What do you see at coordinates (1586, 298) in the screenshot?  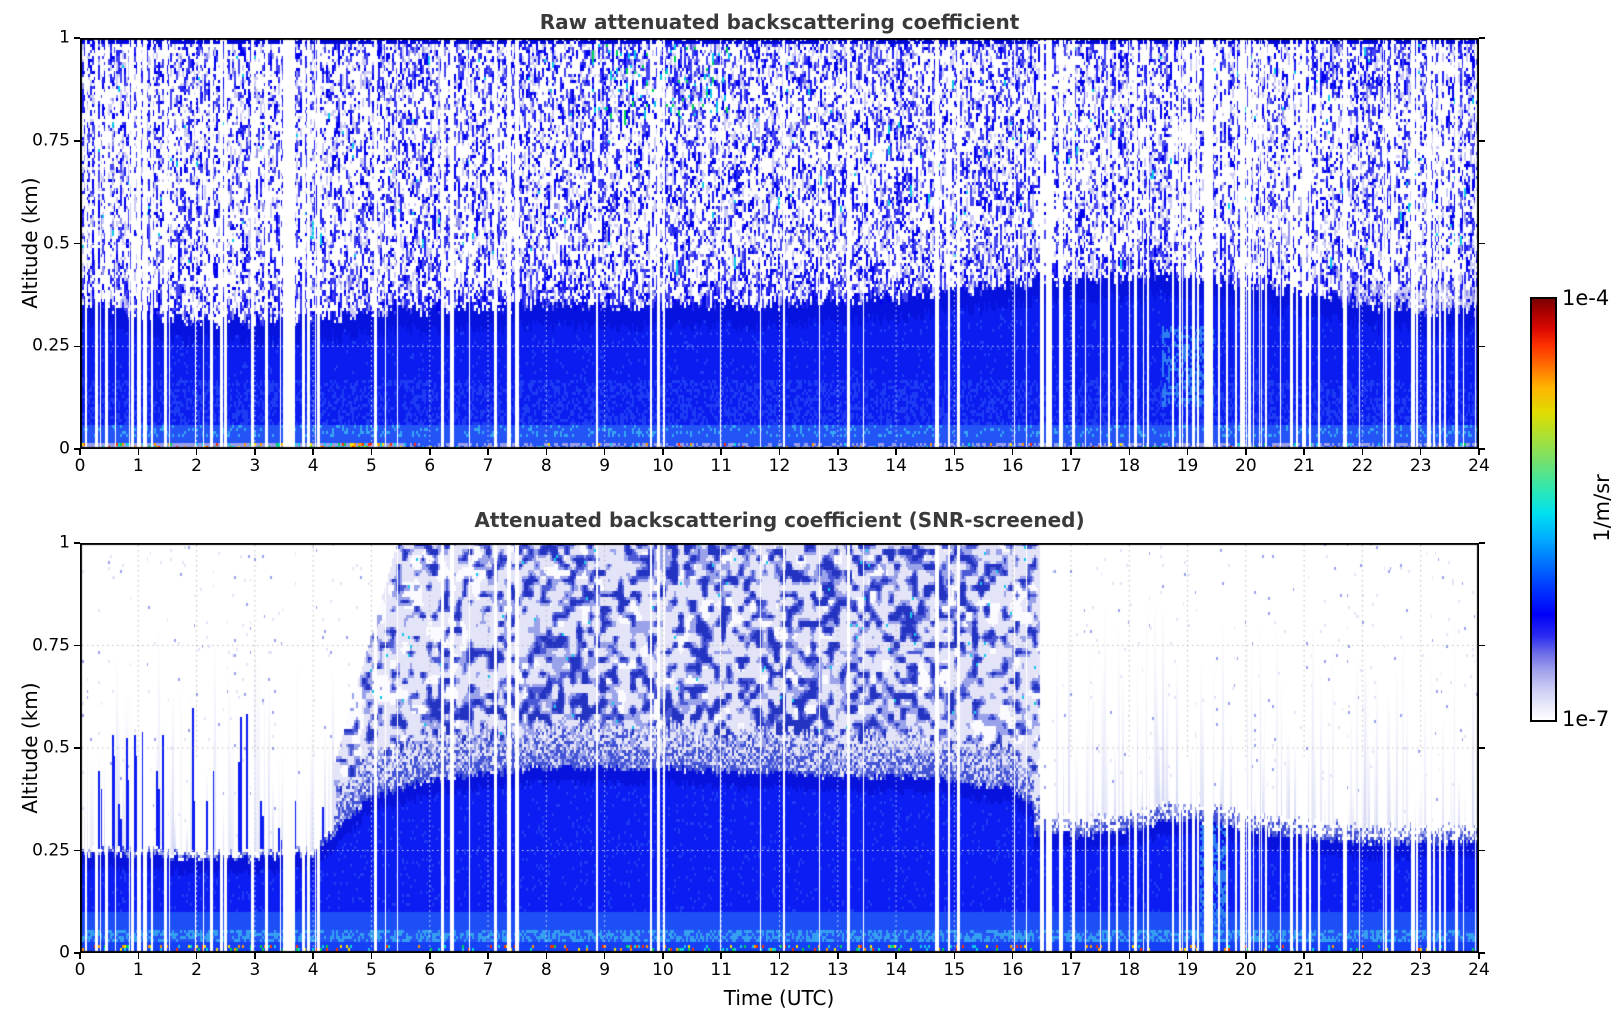 I see `colorbar-max-label: 1e-4` at bounding box center [1586, 298].